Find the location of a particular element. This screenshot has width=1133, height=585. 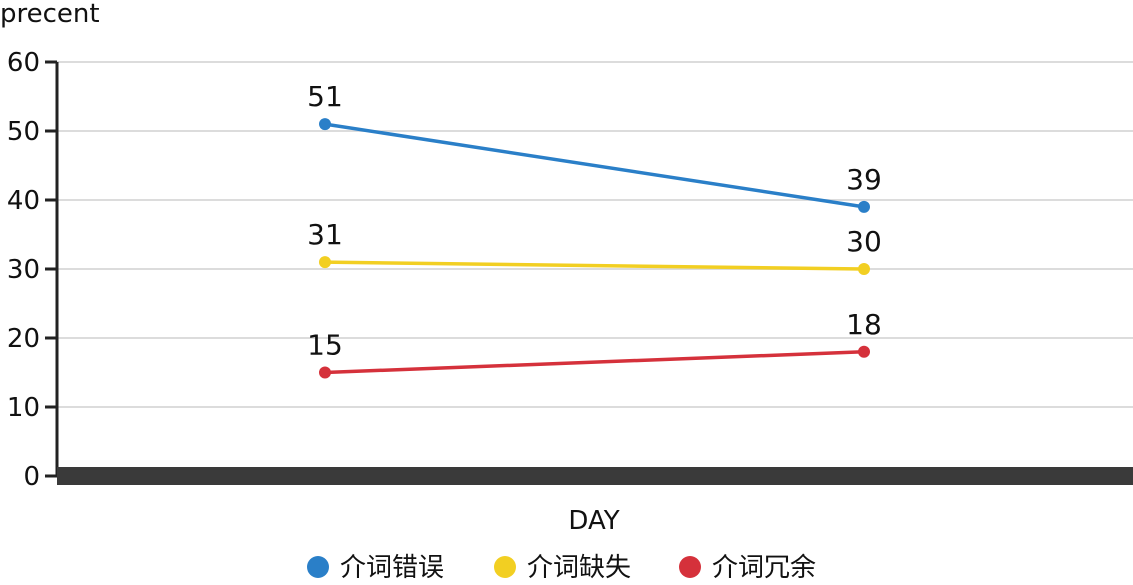

y-tick-label: 50 is located at coordinates (23, 132).